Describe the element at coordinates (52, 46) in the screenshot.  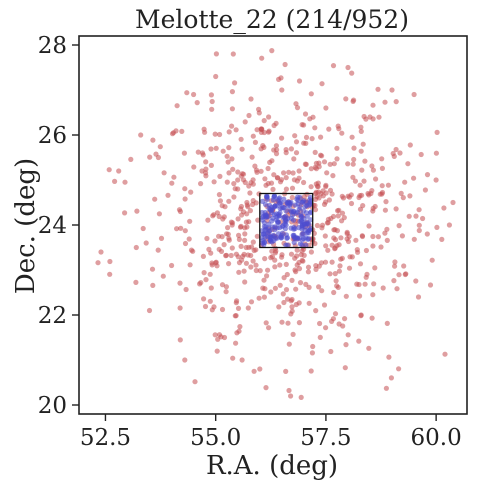
I see `y-tick-label: 28` at that location.